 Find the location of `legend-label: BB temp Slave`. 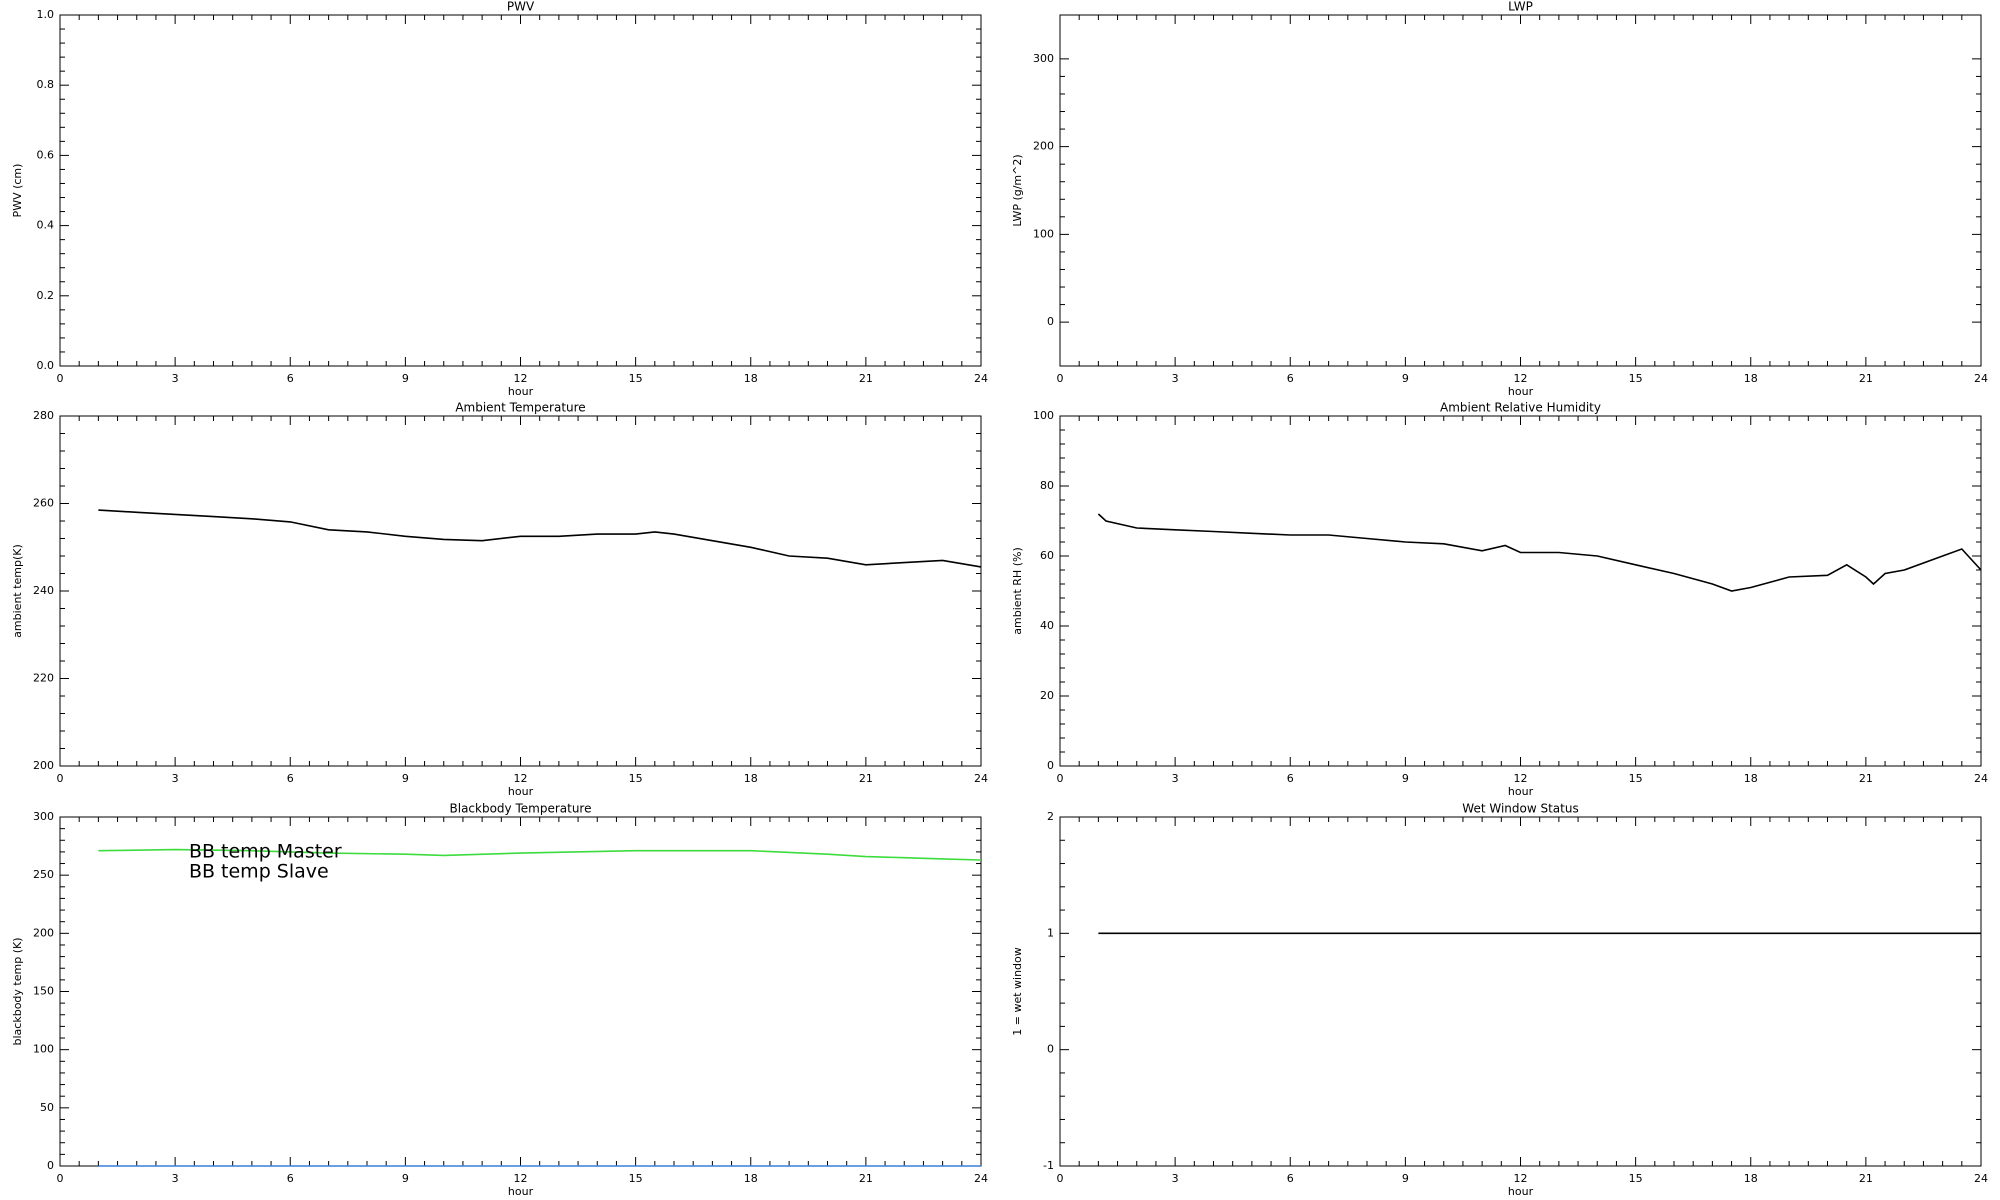

legend-label: BB temp Slave is located at coordinates (259, 871).